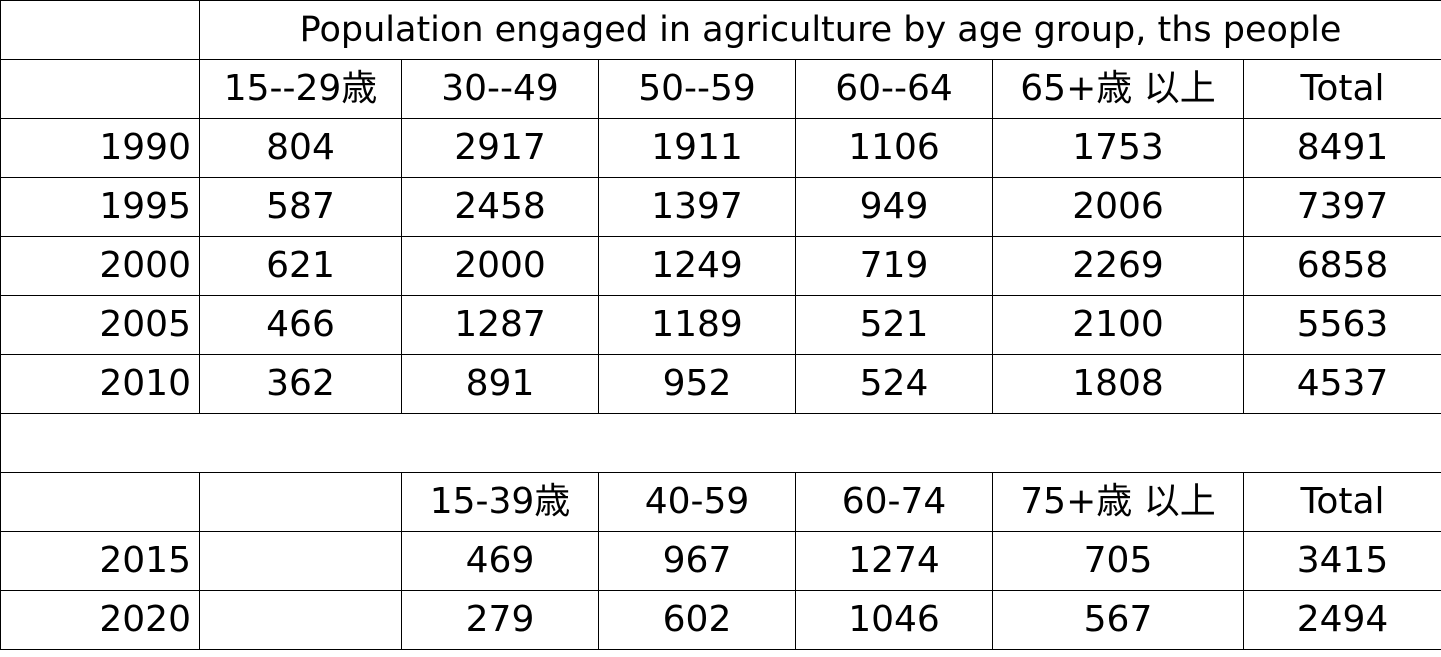 The image size is (1441, 657). I want to click on value-cell: 949, so click(894, 207).